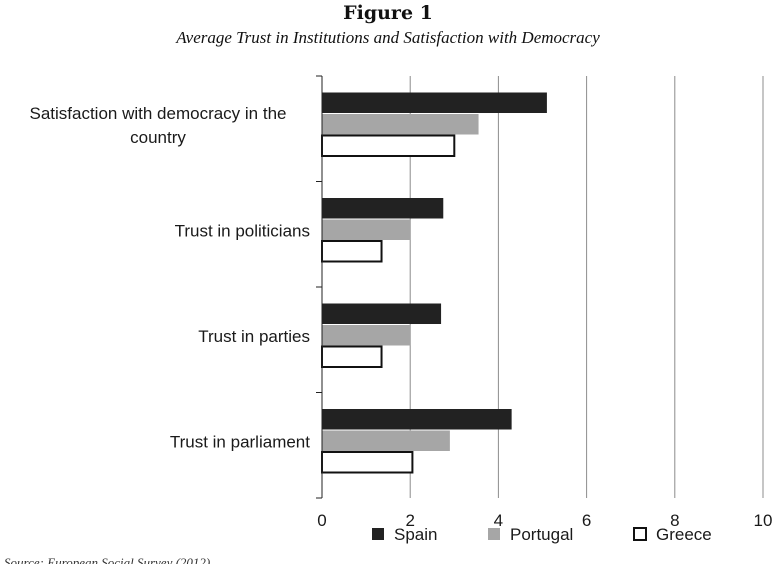  What do you see at coordinates (763, 520) in the screenshot?
I see `x-tick-label-10: 10` at bounding box center [763, 520].